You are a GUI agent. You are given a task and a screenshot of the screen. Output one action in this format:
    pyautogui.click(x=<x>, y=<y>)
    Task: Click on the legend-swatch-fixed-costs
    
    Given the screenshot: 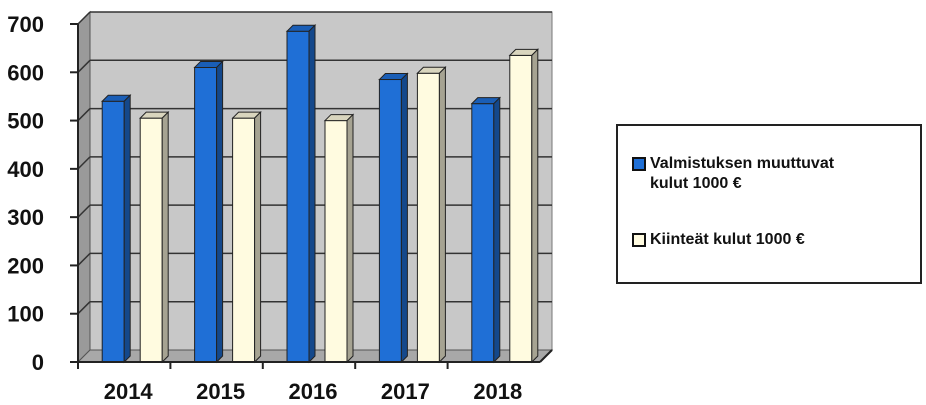 What is the action you would take?
    pyautogui.click(x=639, y=240)
    